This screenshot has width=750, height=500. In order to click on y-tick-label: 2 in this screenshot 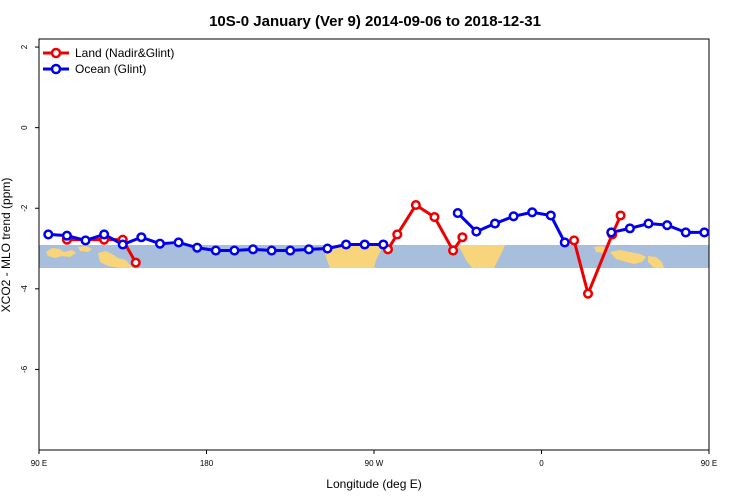, I will do `click(24, 46)`.